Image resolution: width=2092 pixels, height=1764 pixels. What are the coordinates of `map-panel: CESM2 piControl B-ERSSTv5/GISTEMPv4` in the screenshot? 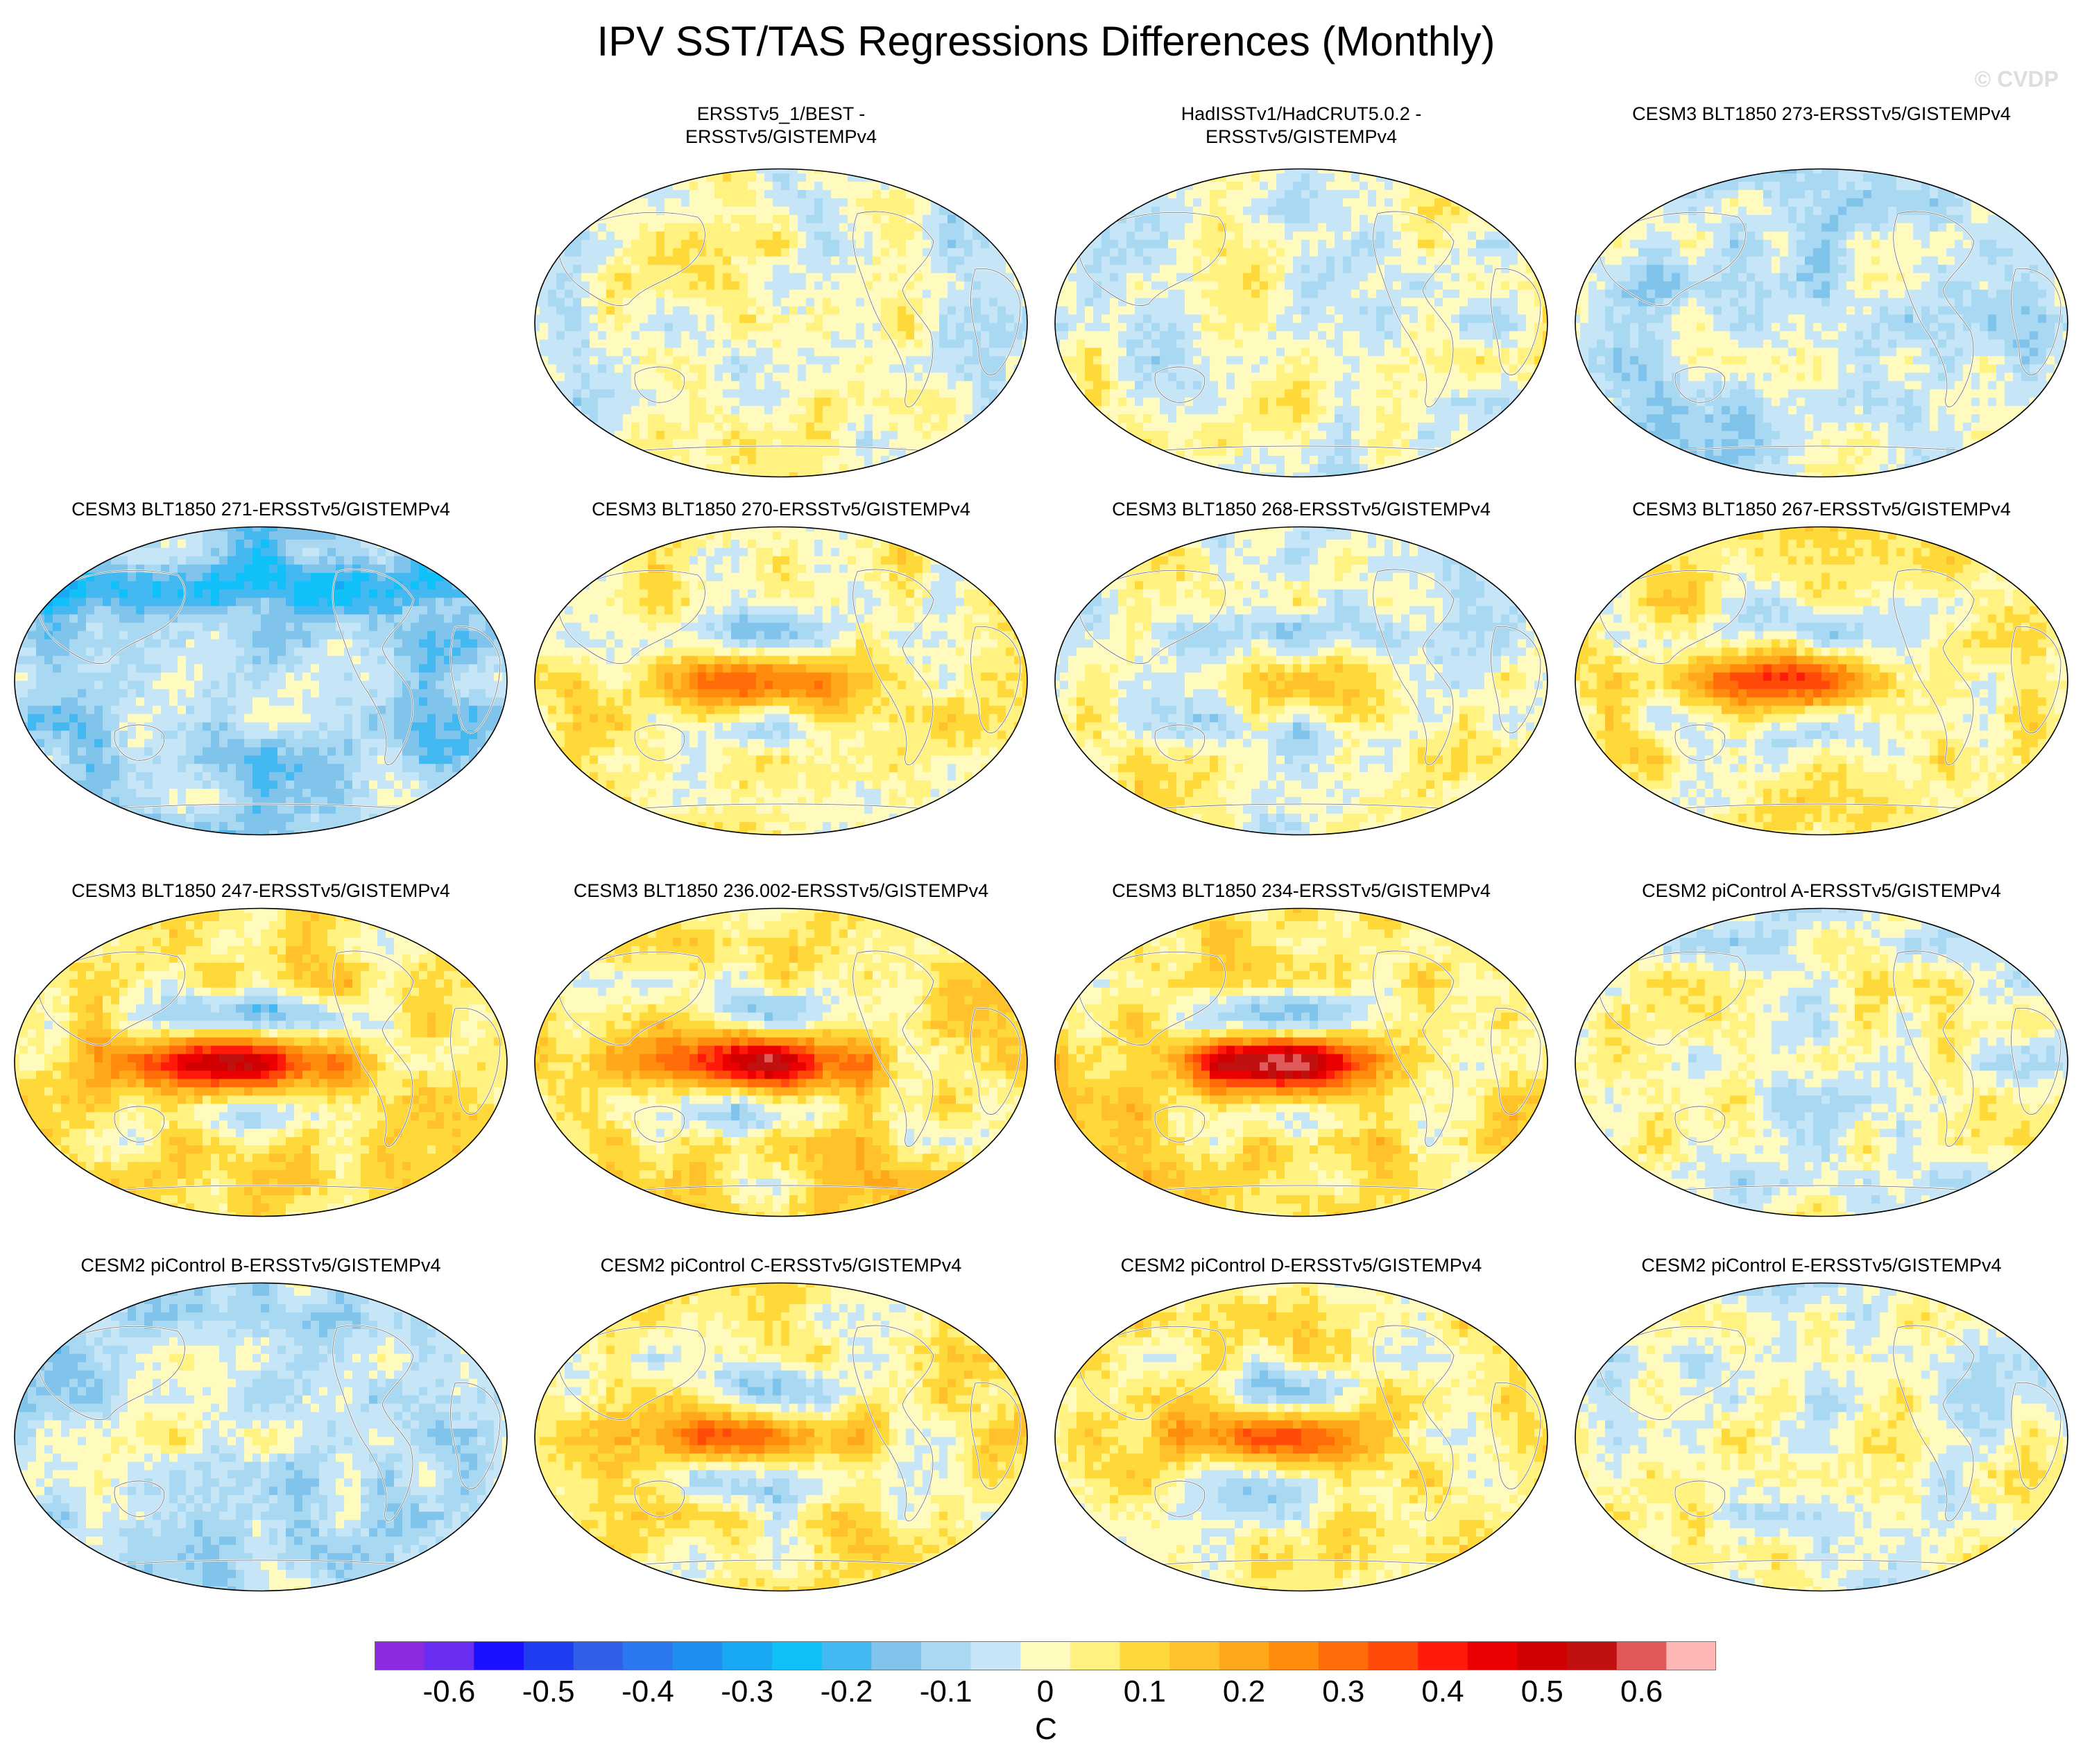 It's located at (260, 1442).